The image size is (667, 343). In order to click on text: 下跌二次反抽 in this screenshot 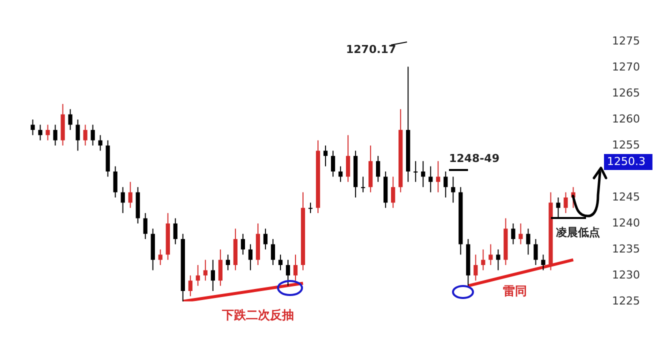, I will do `click(257, 315)`.